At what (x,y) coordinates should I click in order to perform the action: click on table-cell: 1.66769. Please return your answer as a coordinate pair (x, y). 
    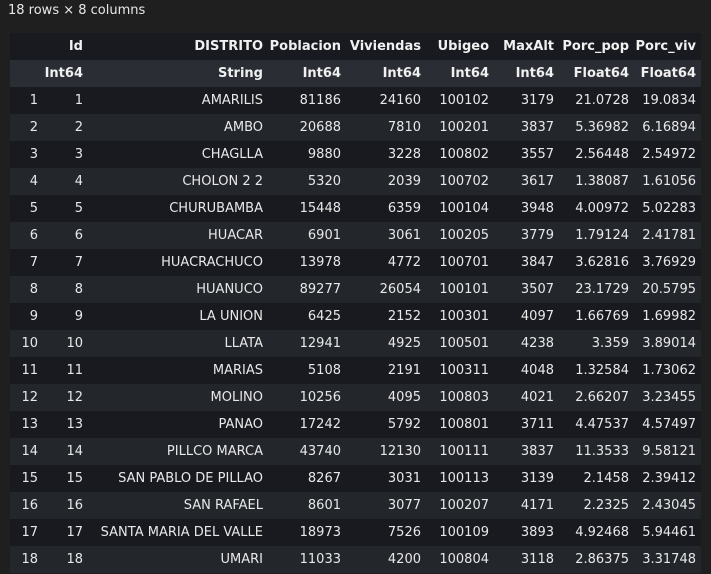
    Looking at the image, I should click on (596, 316).